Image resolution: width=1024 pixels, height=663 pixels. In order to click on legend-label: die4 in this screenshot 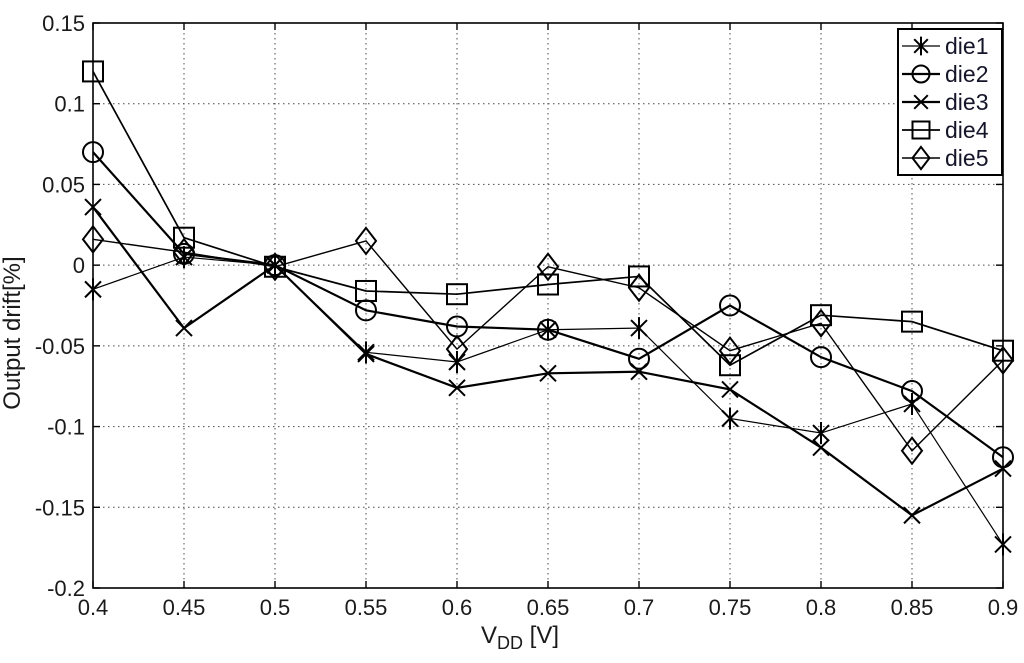, I will do `click(967, 129)`.